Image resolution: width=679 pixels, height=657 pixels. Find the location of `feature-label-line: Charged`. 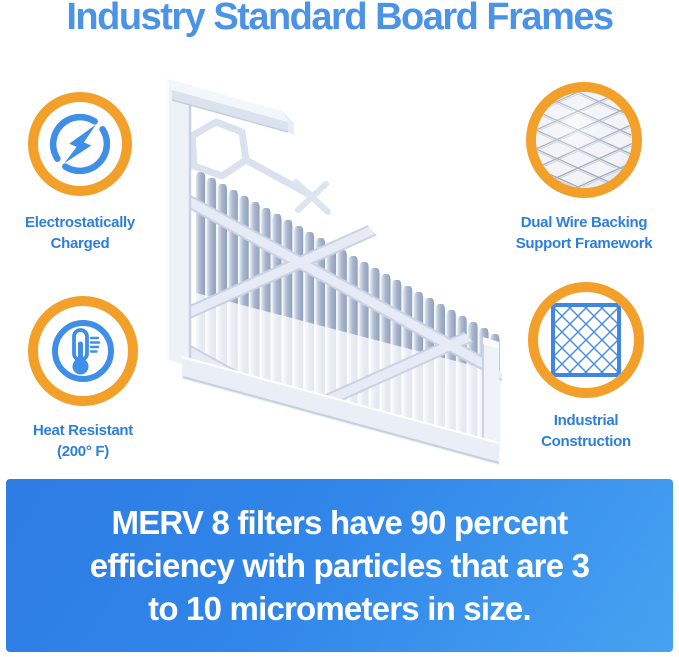

feature-label-line: Charged is located at coordinates (80, 243).